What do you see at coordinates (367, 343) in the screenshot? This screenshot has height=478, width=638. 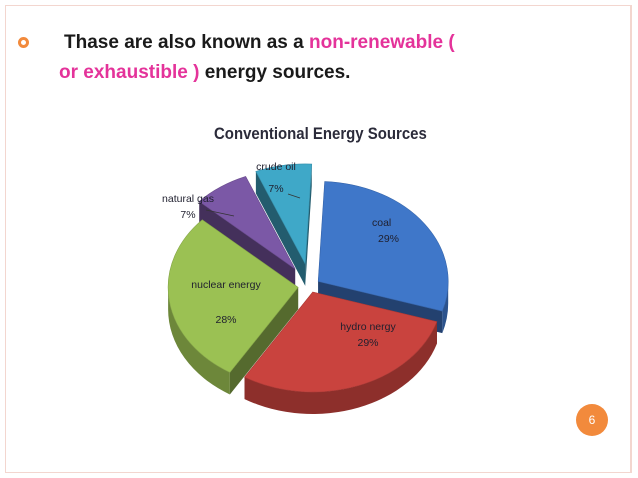 I see `slice-value-hydro-nergy: 29%` at bounding box center [367, 343].